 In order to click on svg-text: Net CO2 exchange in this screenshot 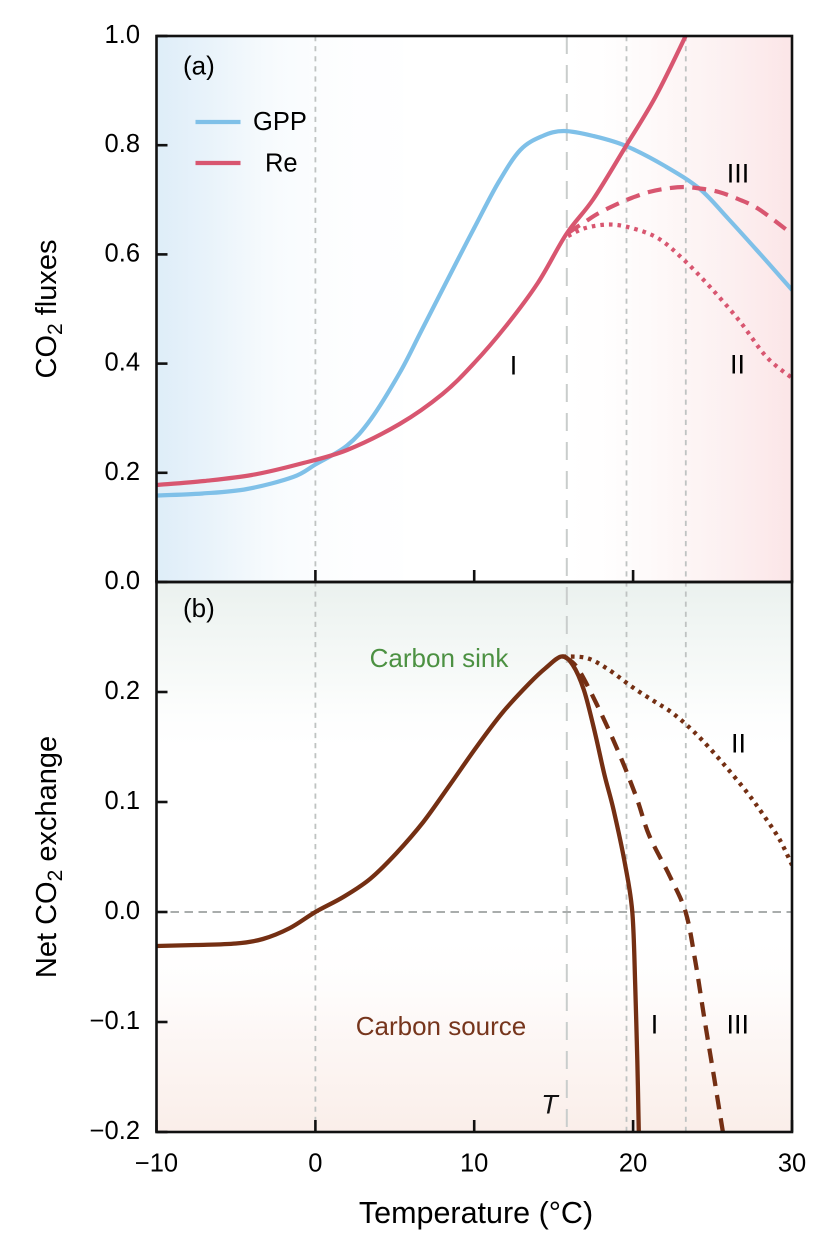, I will do `click(49, 857)`.